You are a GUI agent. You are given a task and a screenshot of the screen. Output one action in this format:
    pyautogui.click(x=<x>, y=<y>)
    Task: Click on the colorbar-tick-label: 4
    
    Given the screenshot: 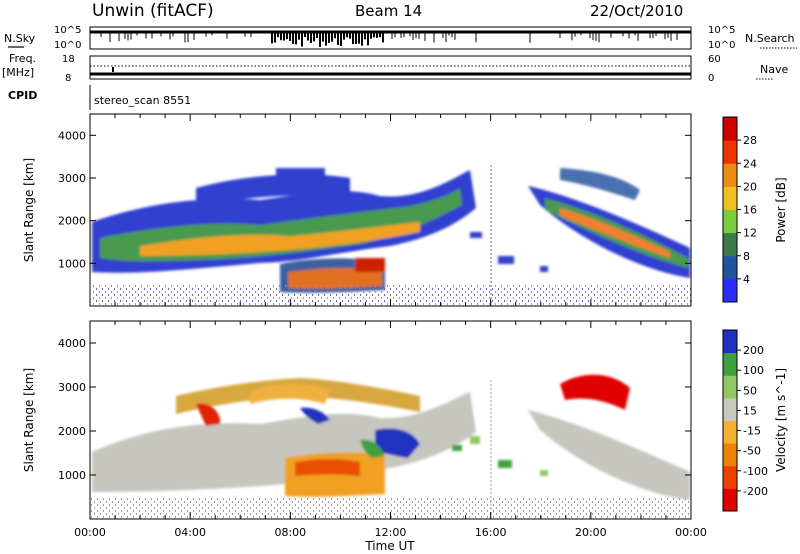 What is the action you would take?
    pyautogui.click(x=746, y=279)
    